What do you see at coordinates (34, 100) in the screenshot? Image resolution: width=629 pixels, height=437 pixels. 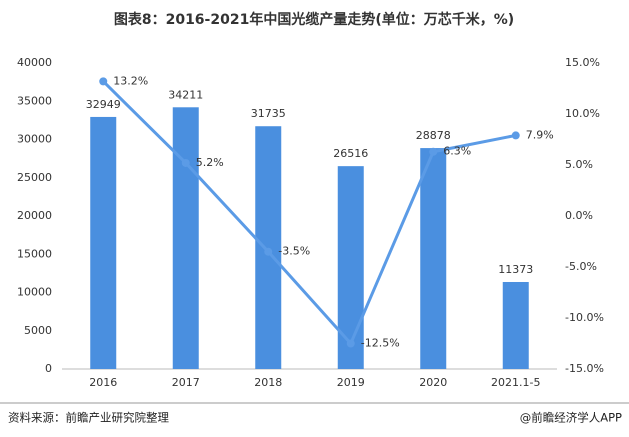 I see `y-tick-label: 35000` at bounding box center [34, 100].